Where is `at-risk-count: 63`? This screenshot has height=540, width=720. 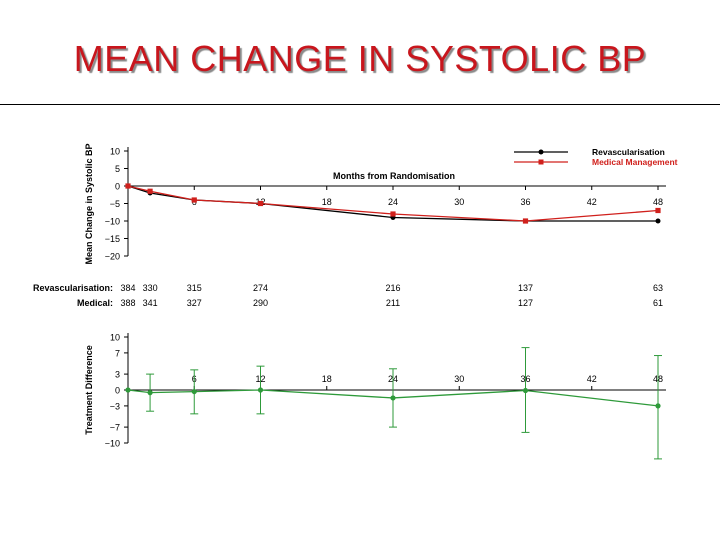
at-risk-count: 63 is located at coordinates (658, 288).